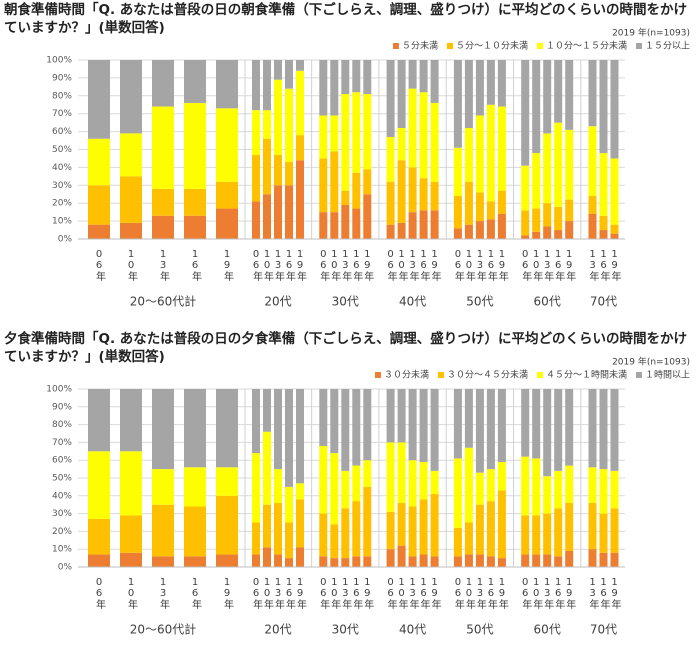  What do you see at coordinates (487, 375) in the screenshot?
I see `legend-label: ３０分～４５分未満` at bounding box center [487, 375].